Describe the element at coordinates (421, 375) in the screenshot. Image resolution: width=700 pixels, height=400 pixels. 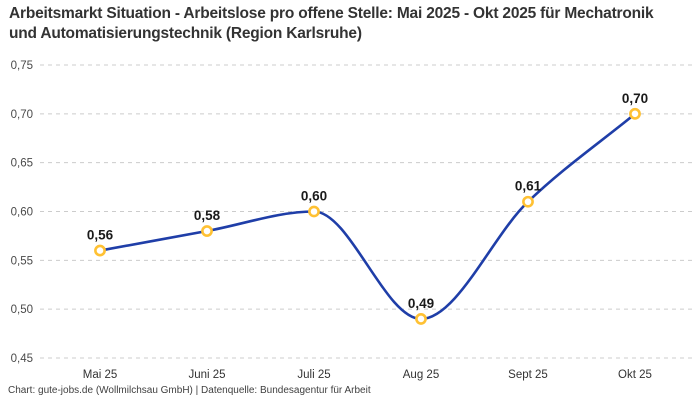
I see `x-axis-tick-label: Aug 25` at that location.